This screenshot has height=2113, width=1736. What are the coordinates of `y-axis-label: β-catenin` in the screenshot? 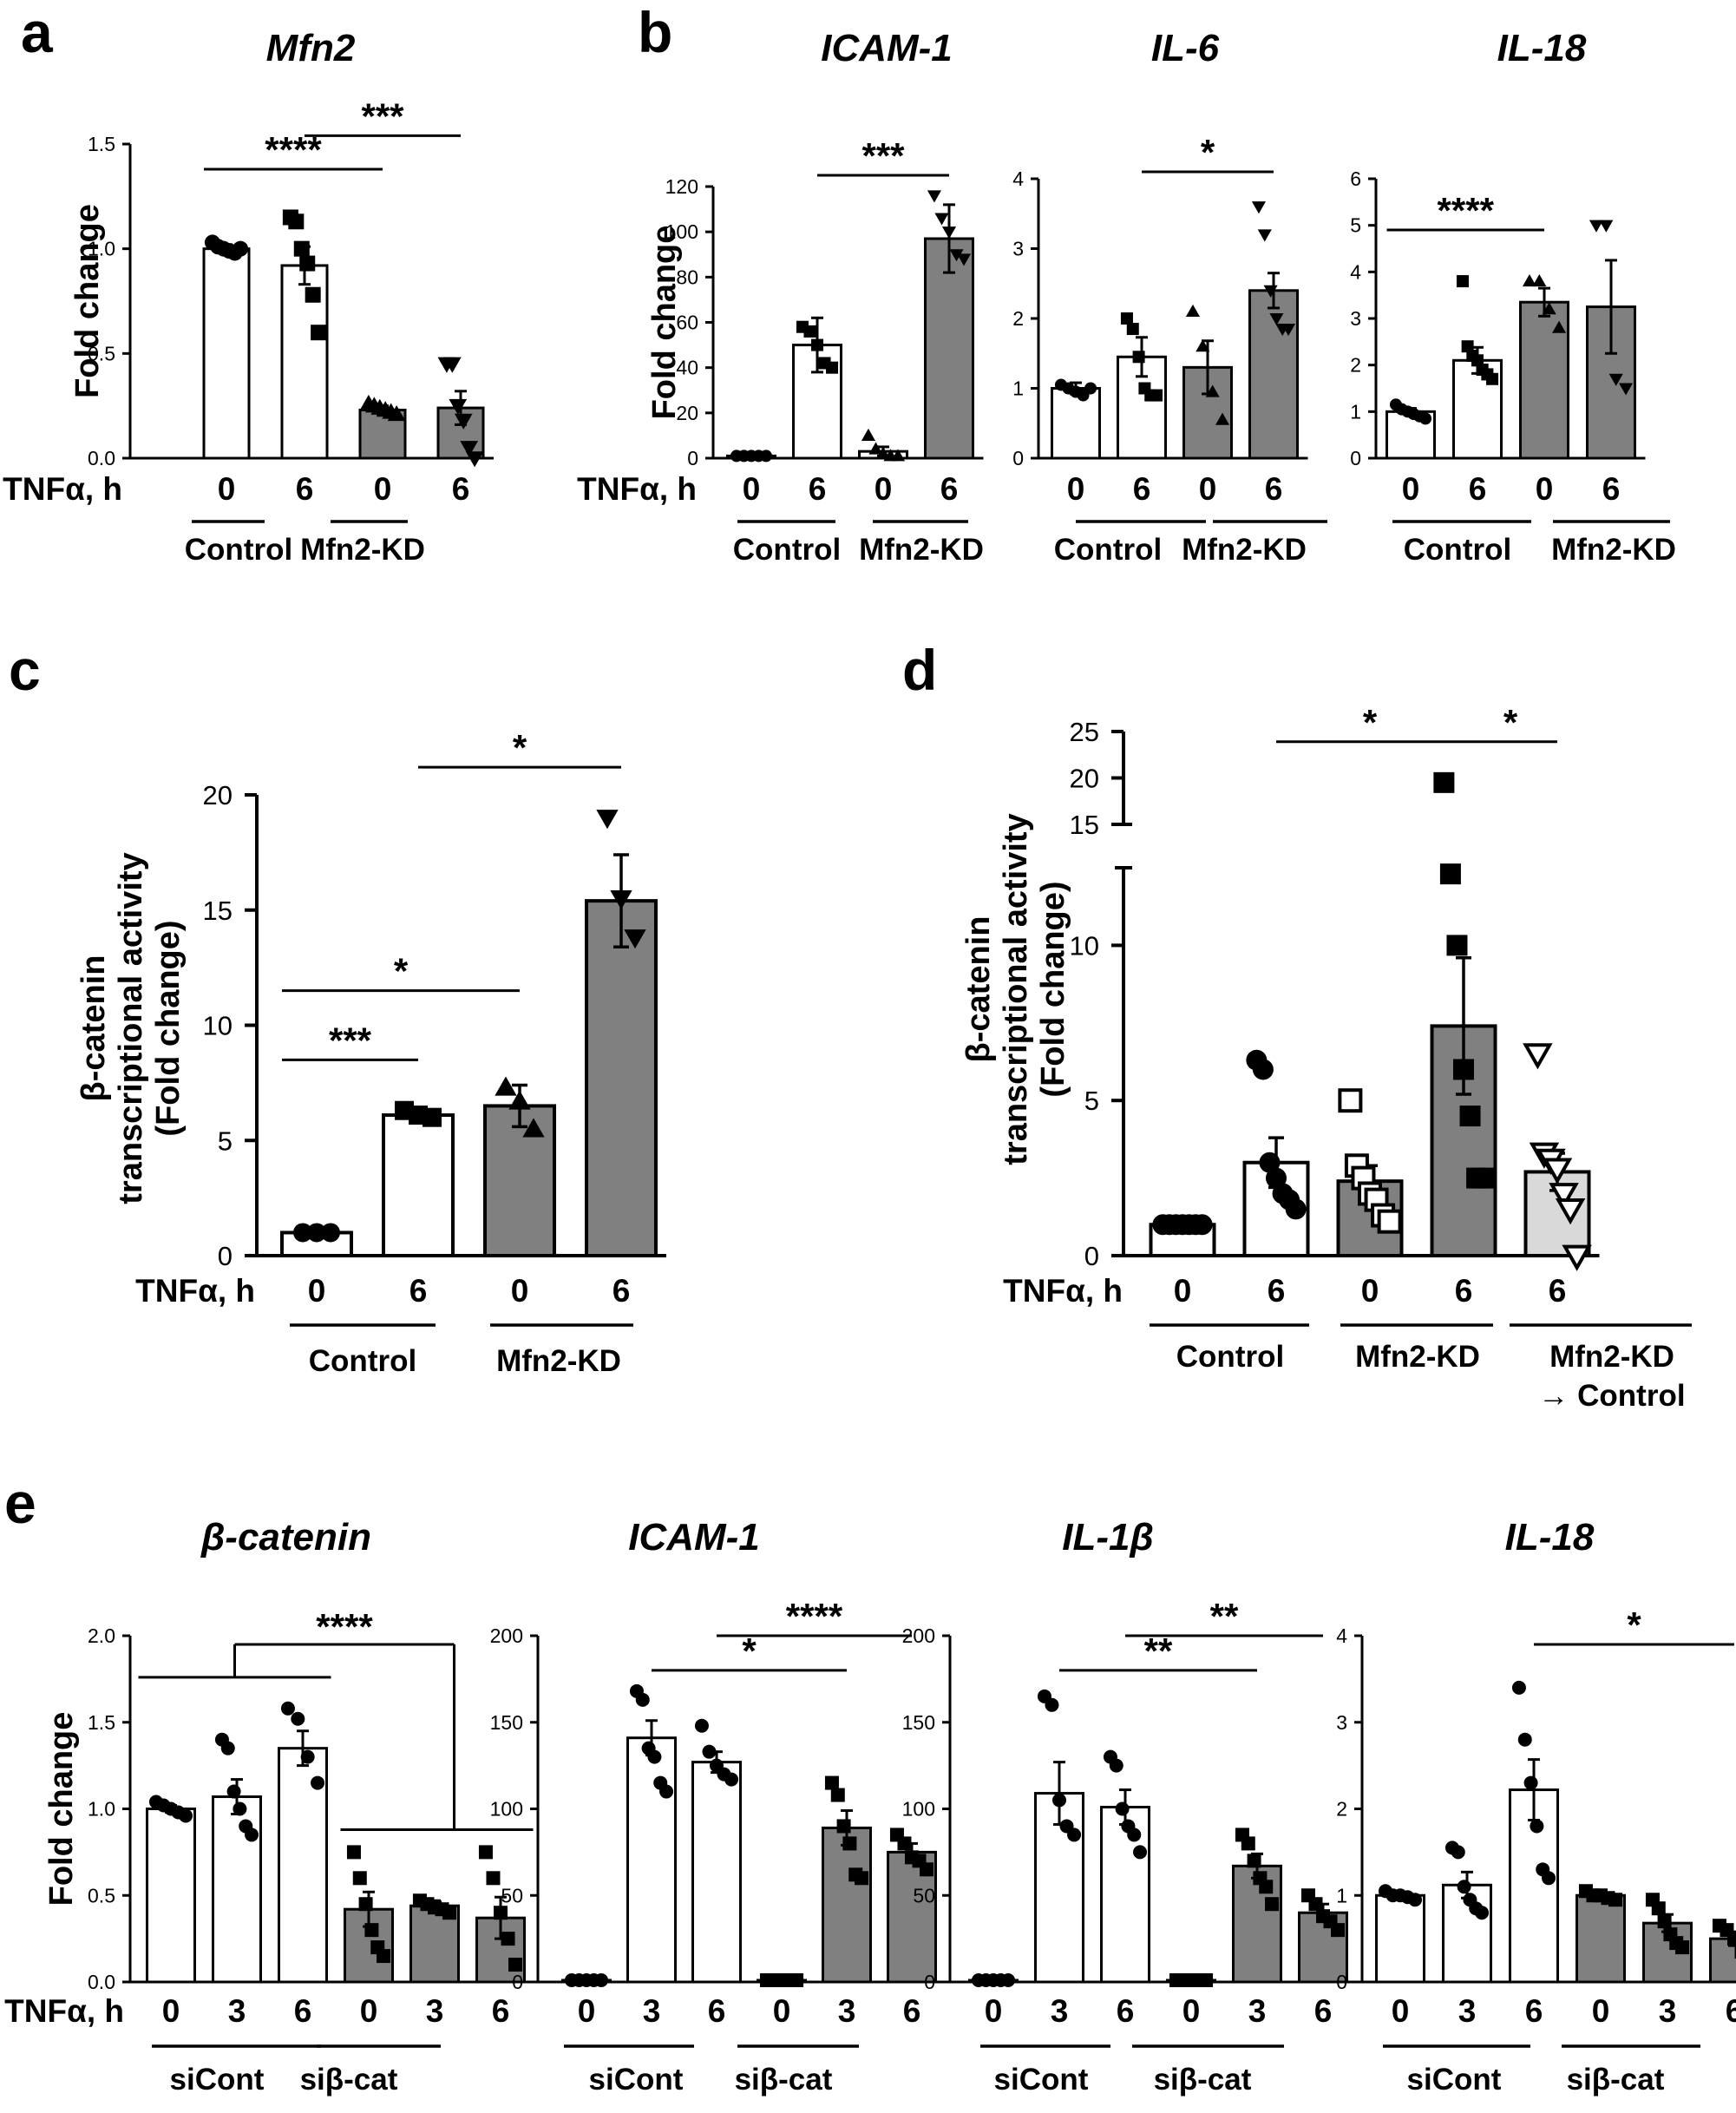 It's located at (94, 1028).